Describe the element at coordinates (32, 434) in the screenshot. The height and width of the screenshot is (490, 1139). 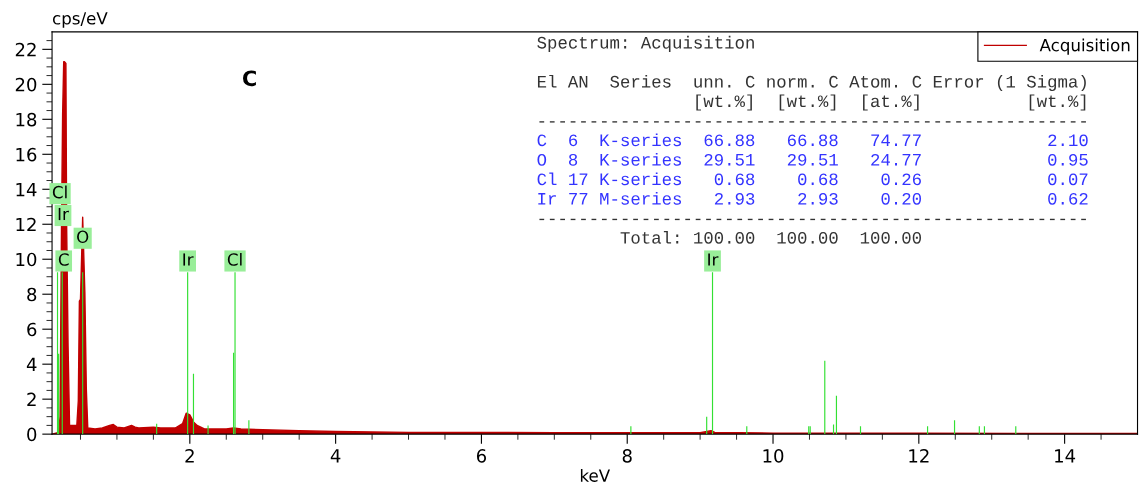
I see `y-tick-label: 0` at that location.